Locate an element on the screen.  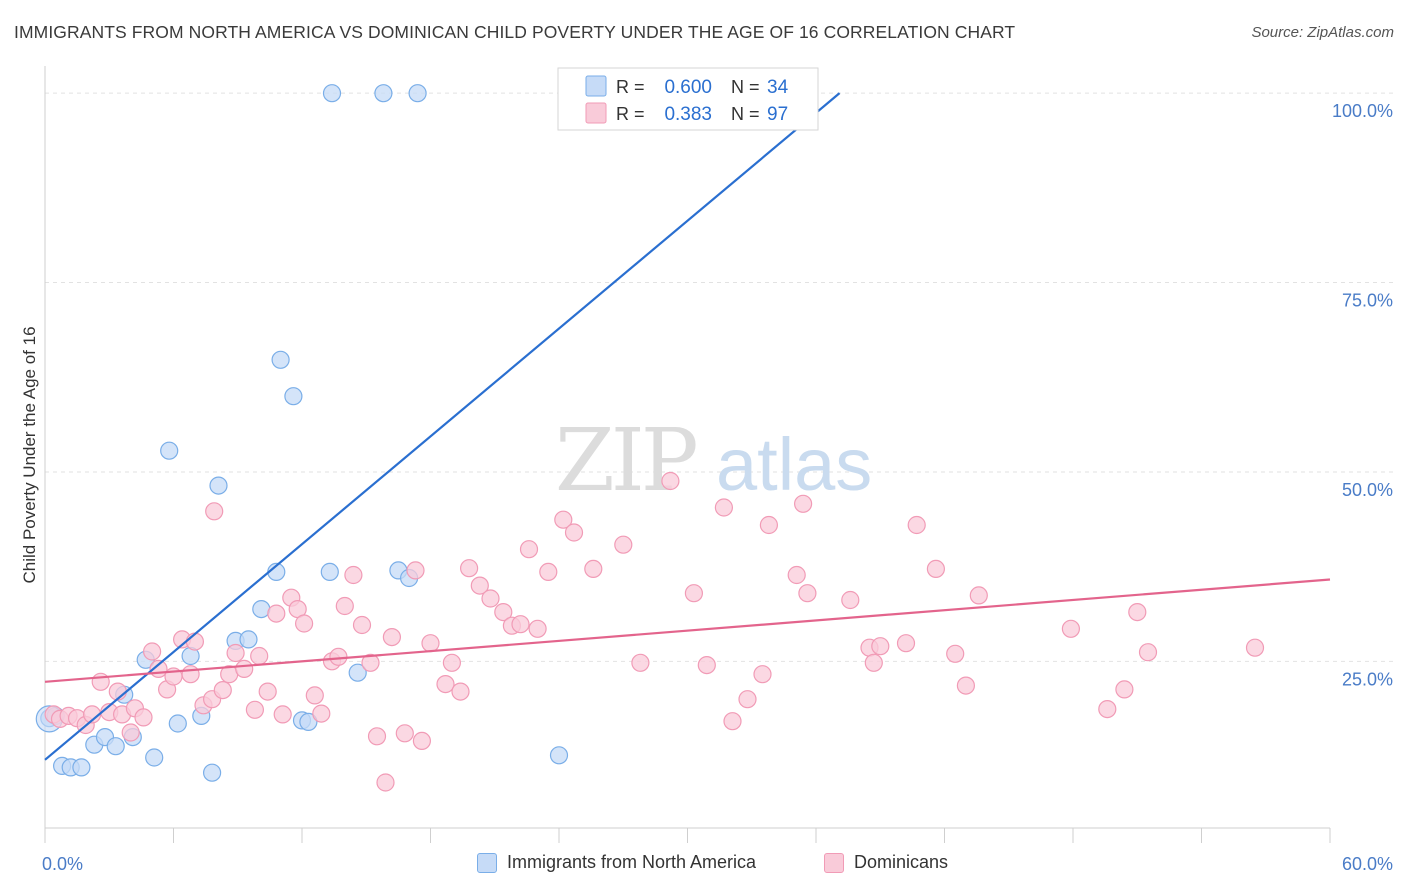
legend-item-dominicans: Dominicans is located at coordinates (886, 862).